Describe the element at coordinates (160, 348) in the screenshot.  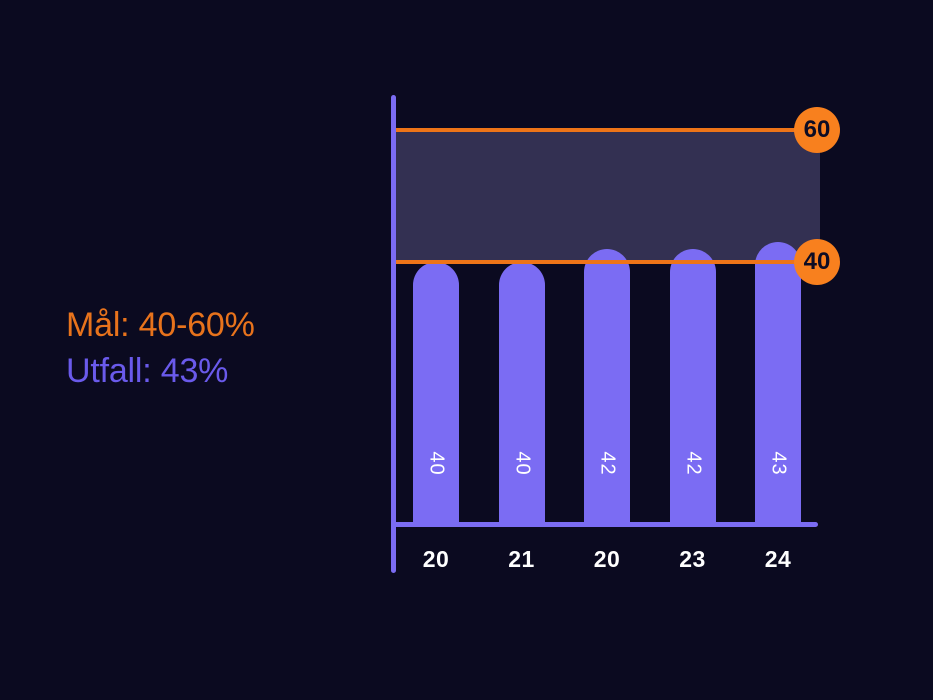
I see `legend: Mål: 40-60% Utfall: 43%` at that location.